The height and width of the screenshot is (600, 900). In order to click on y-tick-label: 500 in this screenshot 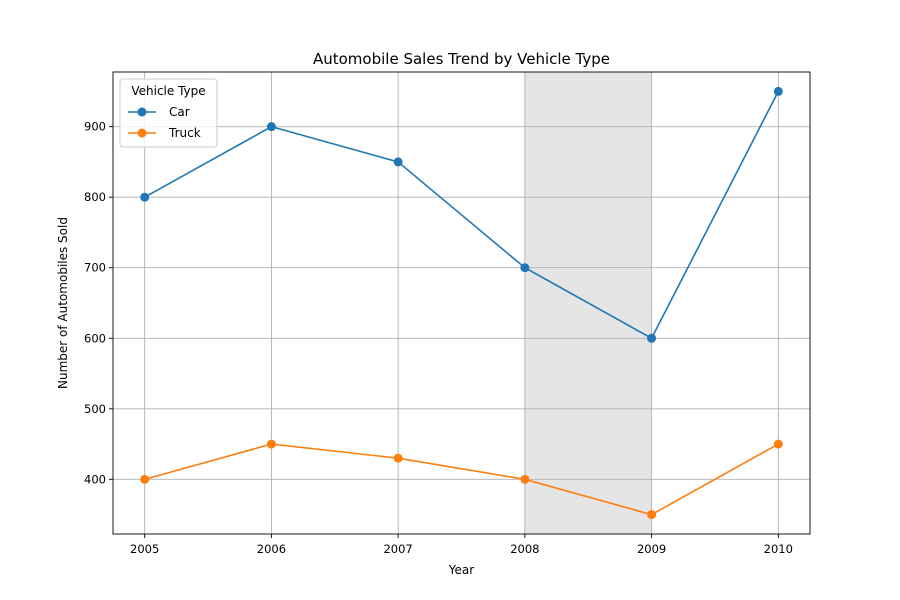, I will do `click(95, 409)`.